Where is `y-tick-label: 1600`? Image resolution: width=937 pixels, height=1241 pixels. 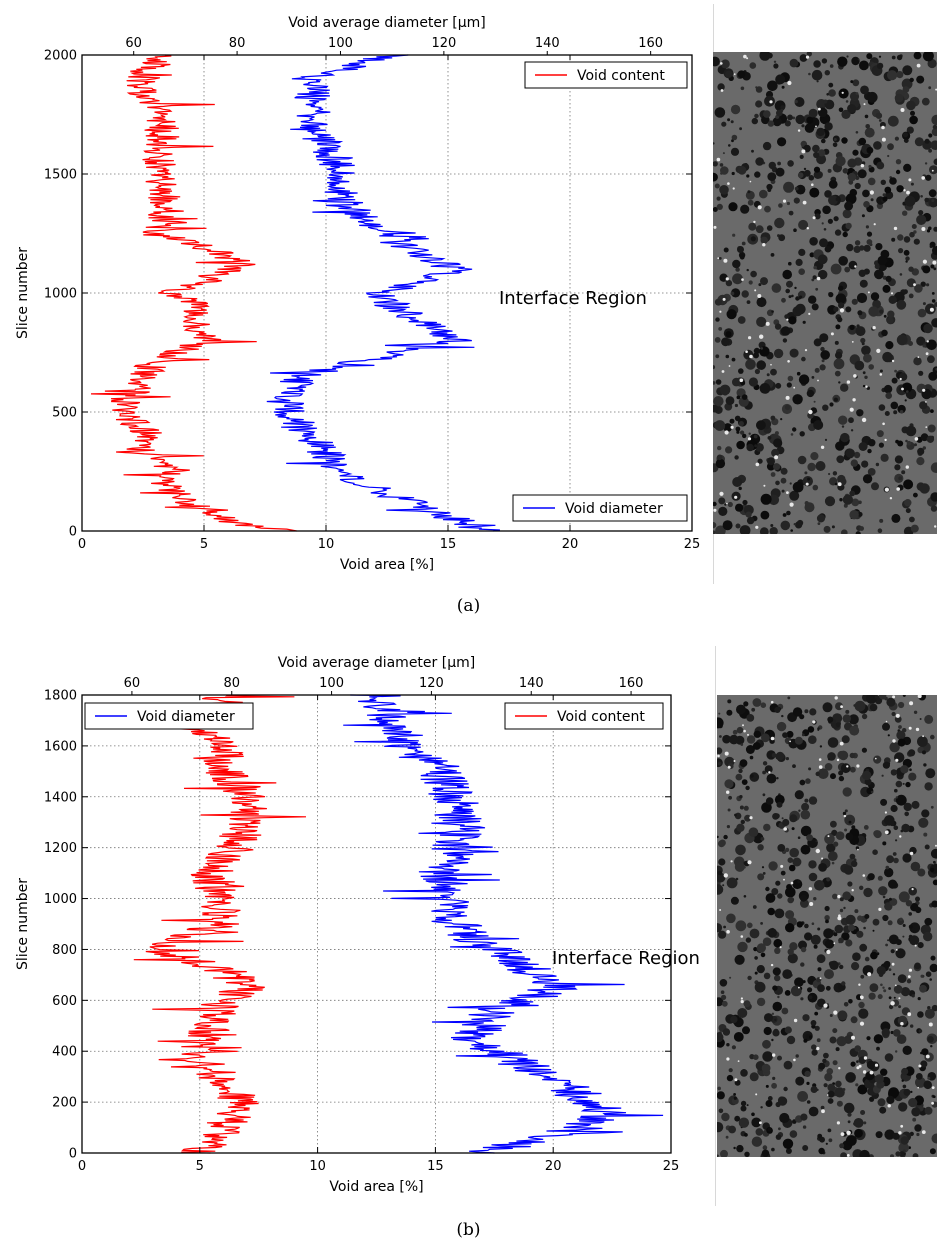 y-tick-label: 1600 is located at coordinates (60, 746).